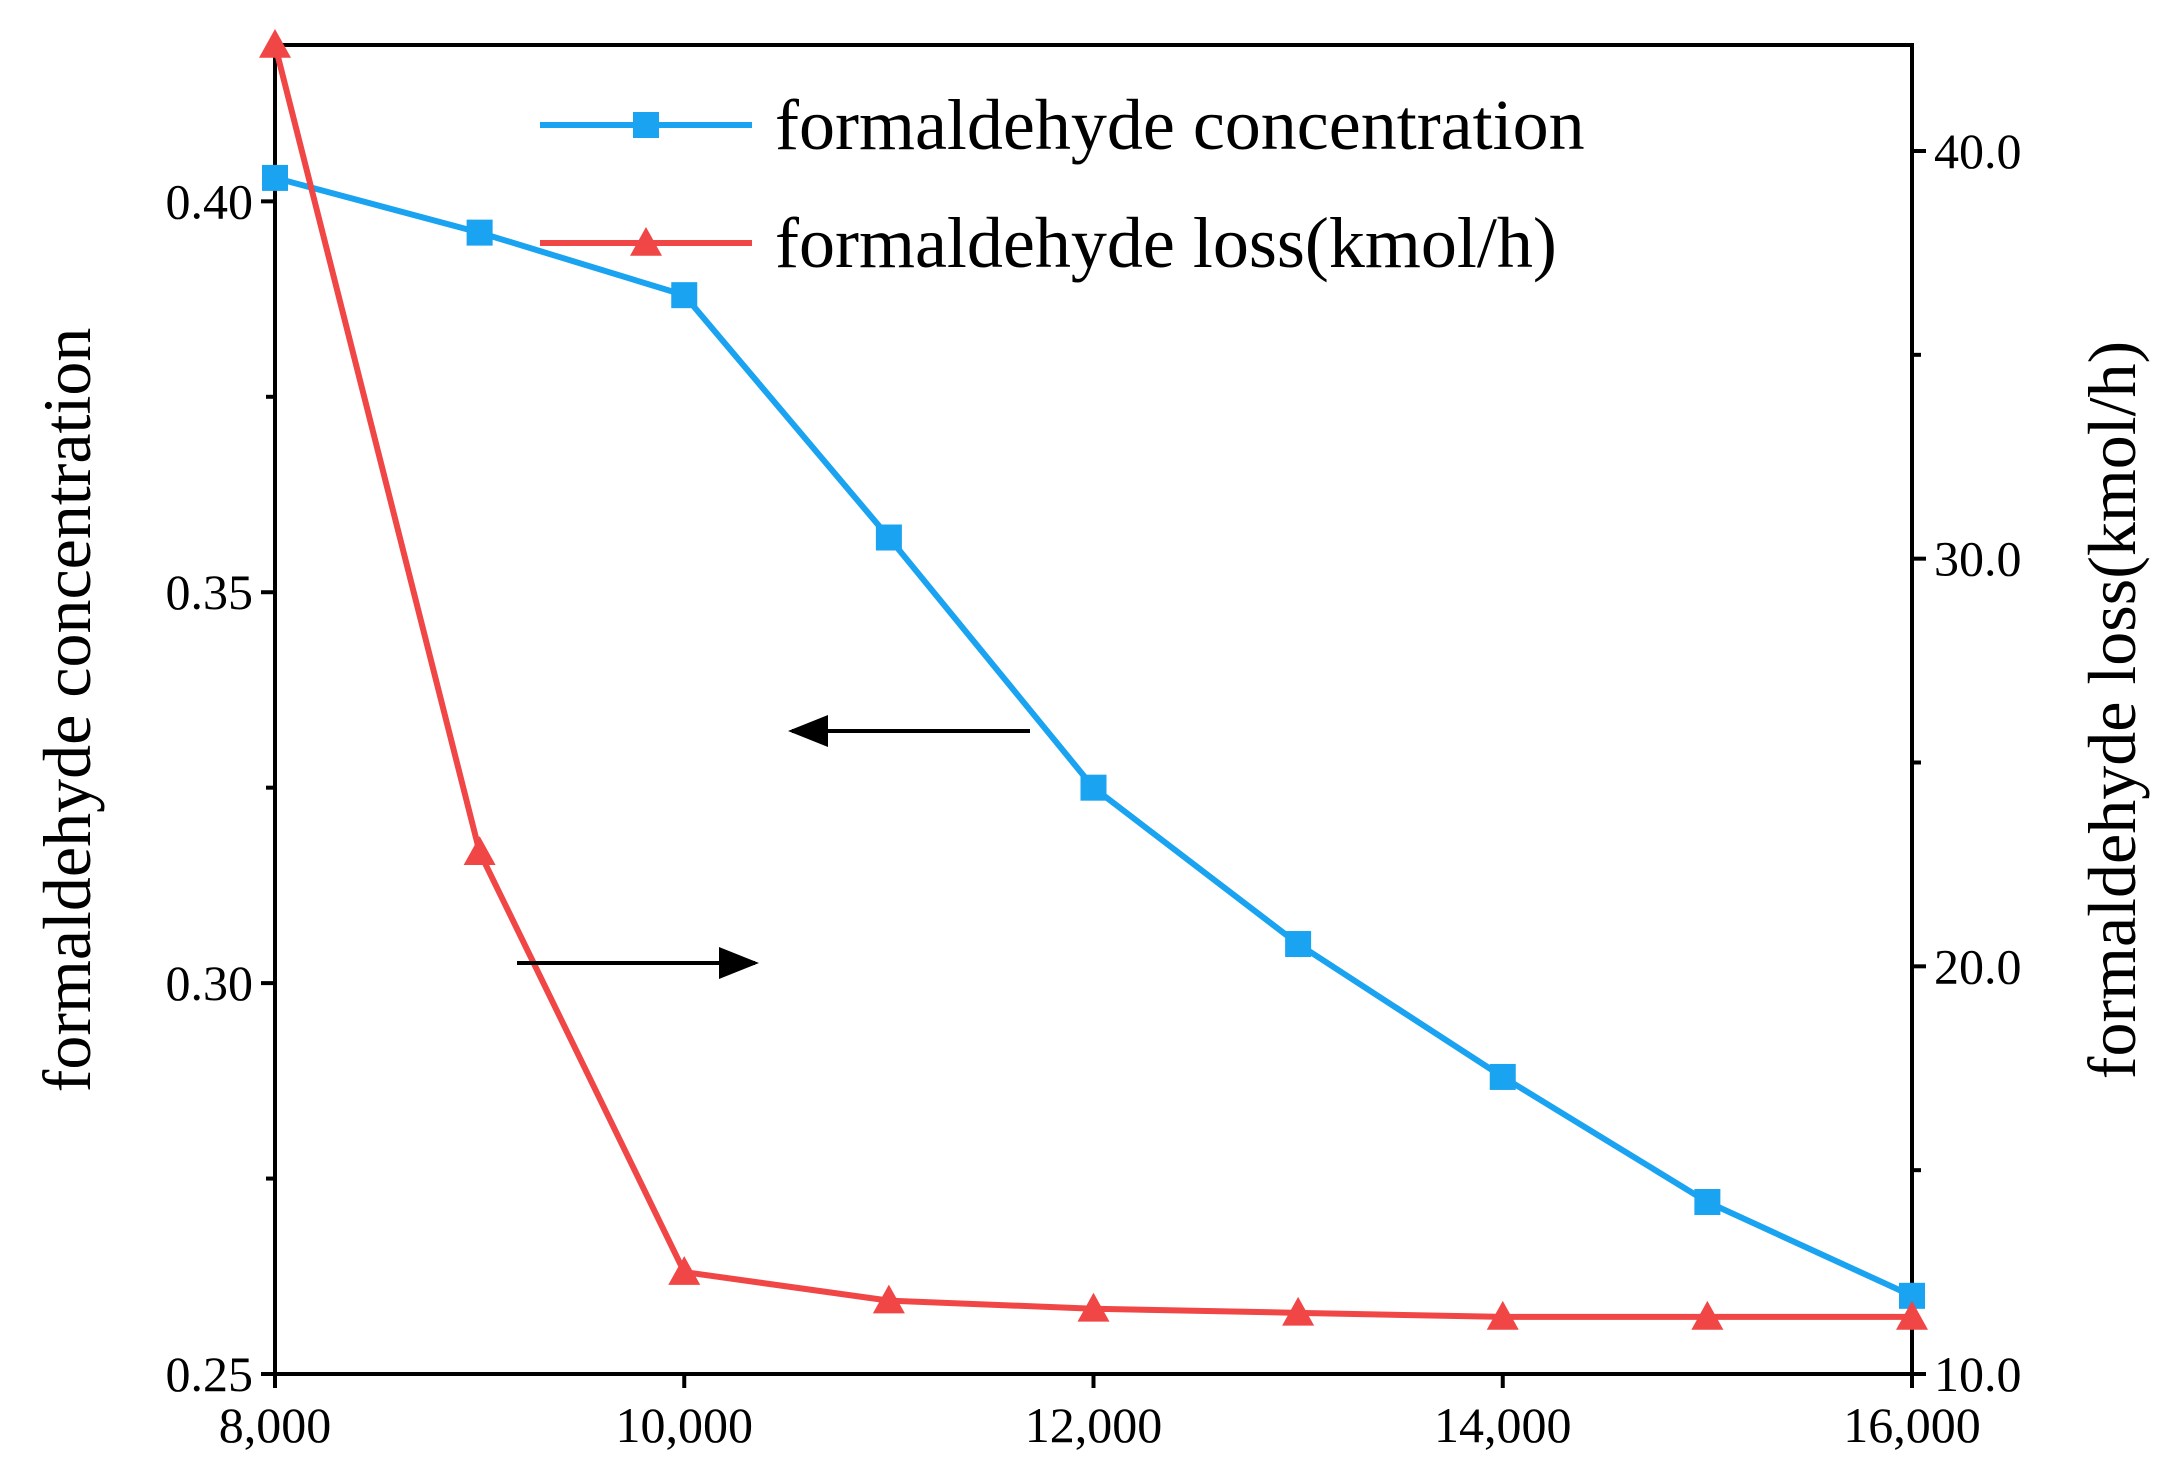  What do you see at coordinates (210, 592) in the screenshot?
I see `y-tick-label: 0.35` at bounding box center [210, 592].